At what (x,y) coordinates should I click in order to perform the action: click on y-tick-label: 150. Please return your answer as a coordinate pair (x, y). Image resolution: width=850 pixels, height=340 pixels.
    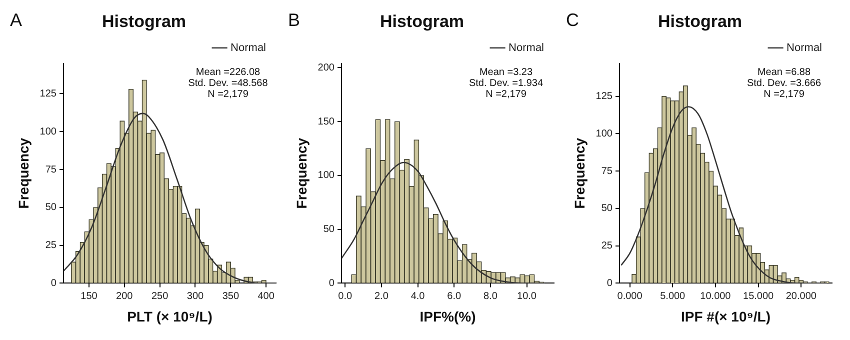
    Looking at the image, I should click on (326, 122).